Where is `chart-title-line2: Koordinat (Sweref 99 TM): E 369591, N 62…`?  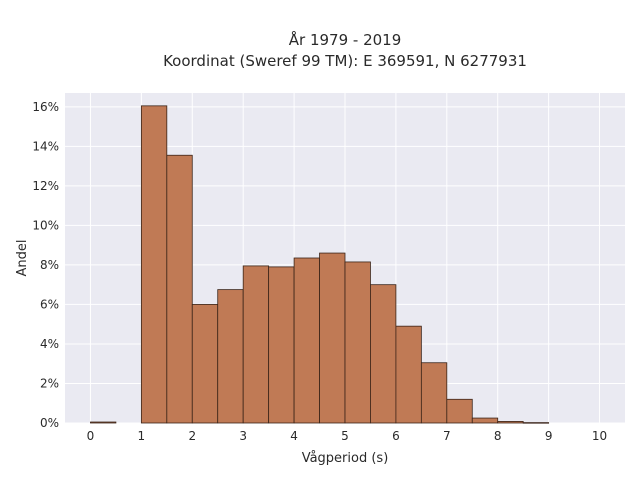
chart-title-line2: Koordinat (Sweref 99 TM): E 369591, N 62… is located at coordinates (345, 61).